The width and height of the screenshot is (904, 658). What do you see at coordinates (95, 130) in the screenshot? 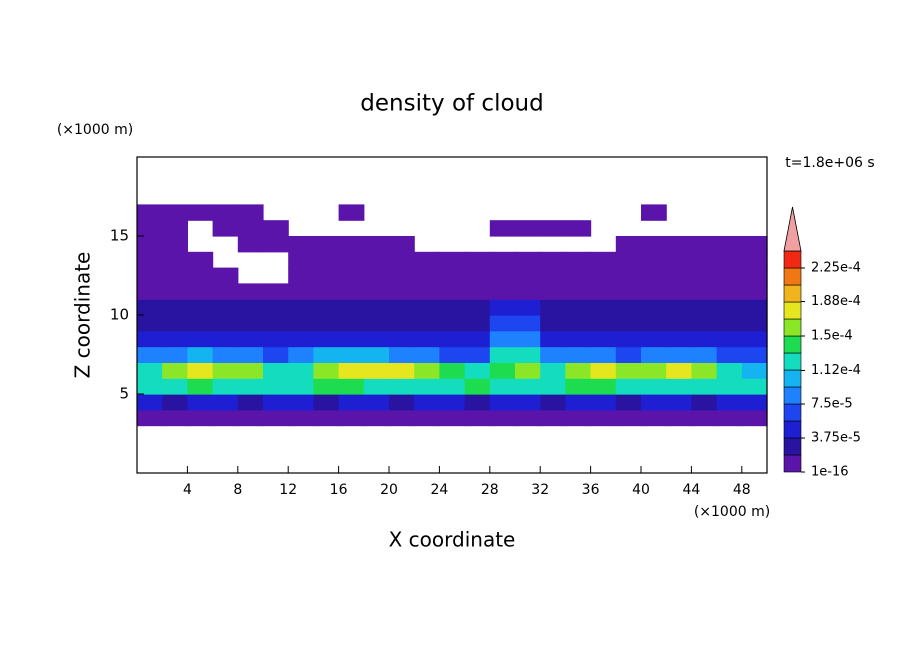
I see `y-unit-label: (×1000 m)` at bounding box center [95, 130].